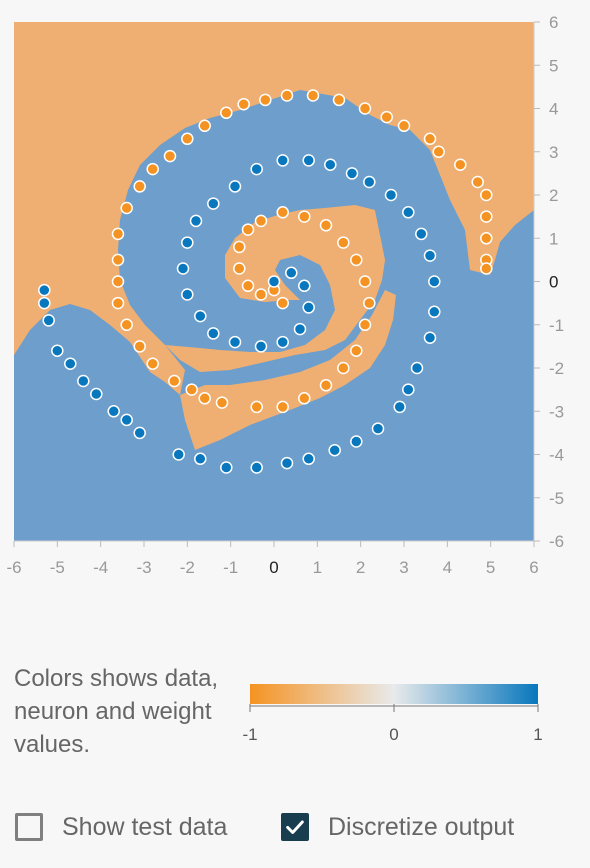  I want to click on y-tick-label: -6, so click(556, 541).